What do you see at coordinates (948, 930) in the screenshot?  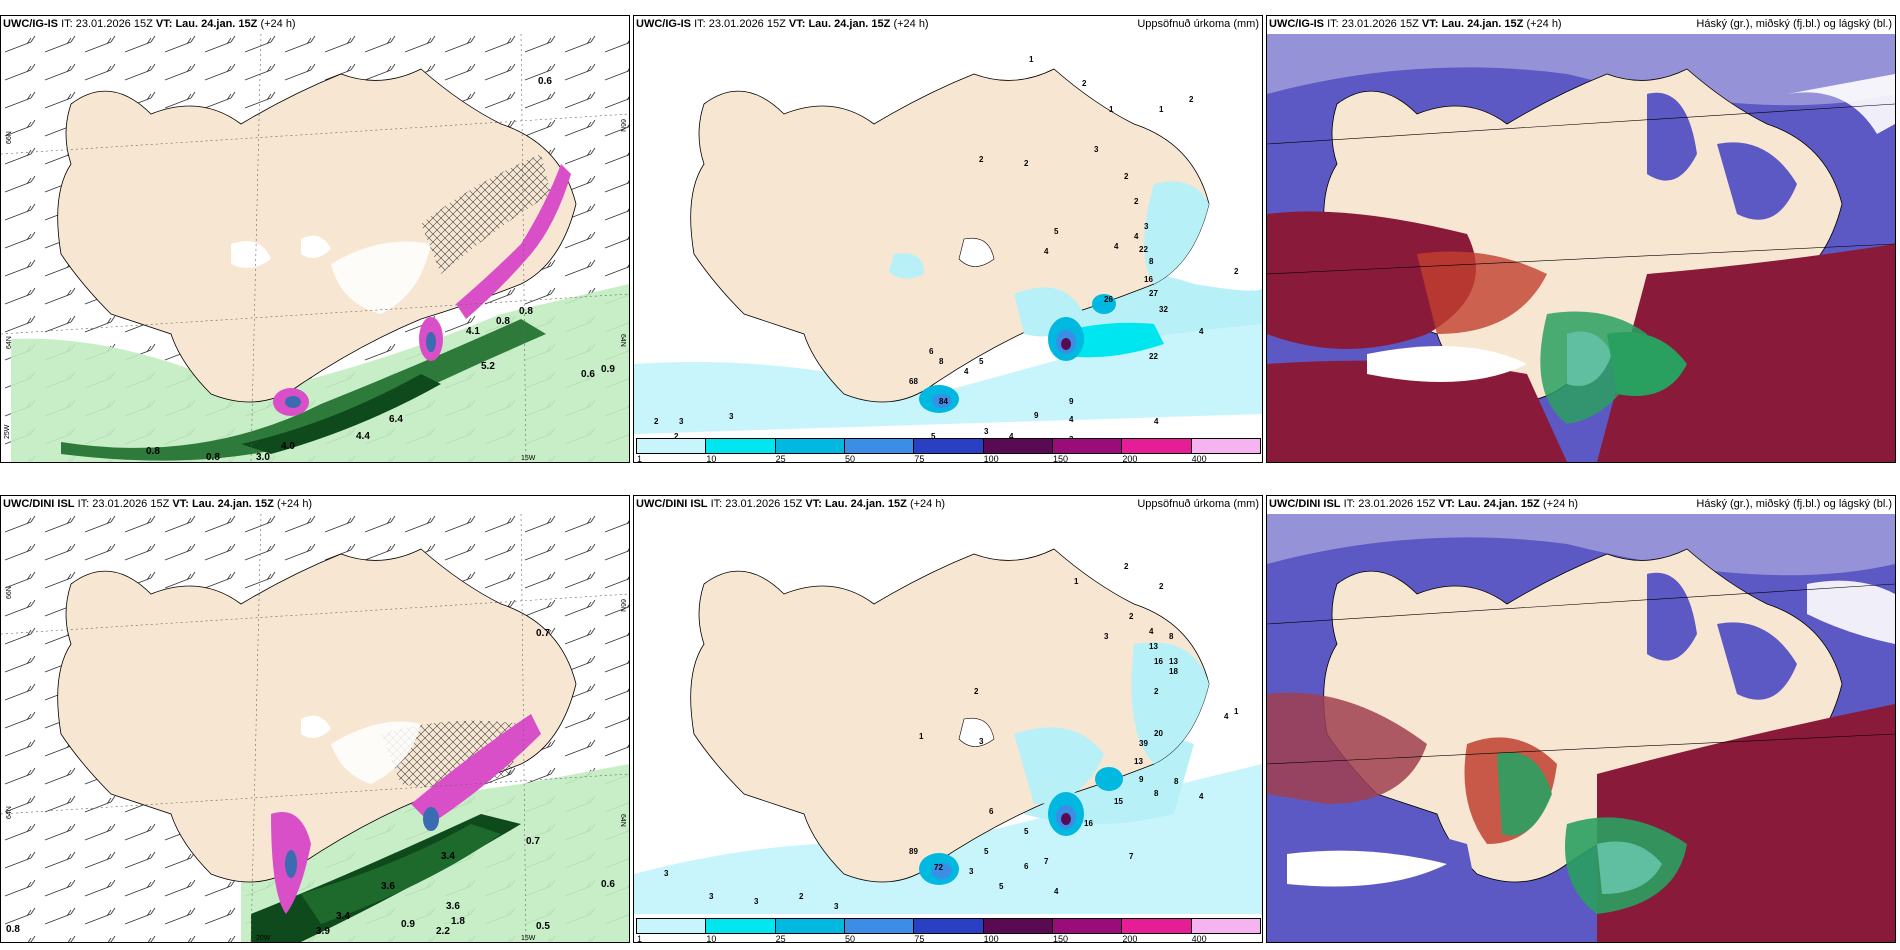 I see `precip-legend: 1 10 25 50 75 100 150 200 400` at bounding box center [948, 930].